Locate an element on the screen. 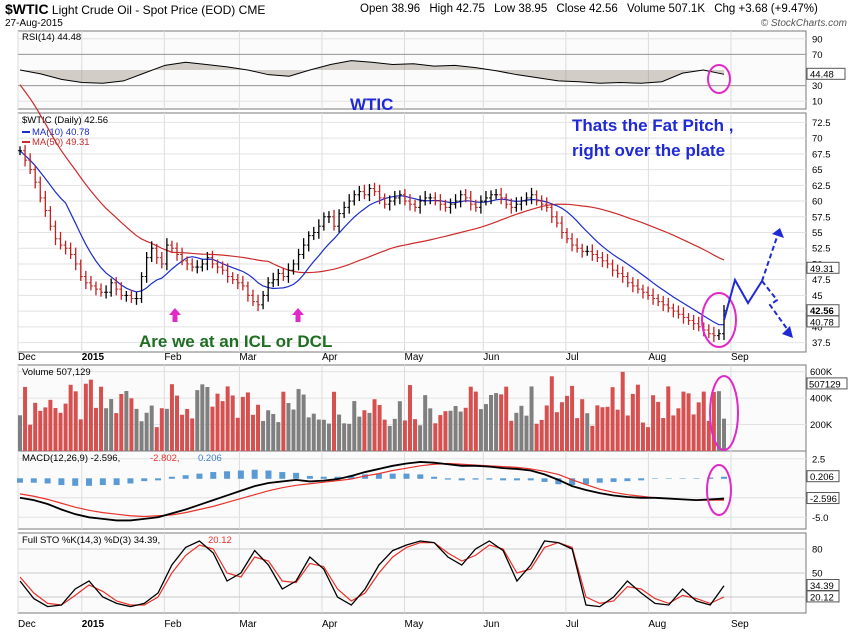 The image size is (853, 634). sto-d-legend: 20.12 is located at coordinates (220, 540).